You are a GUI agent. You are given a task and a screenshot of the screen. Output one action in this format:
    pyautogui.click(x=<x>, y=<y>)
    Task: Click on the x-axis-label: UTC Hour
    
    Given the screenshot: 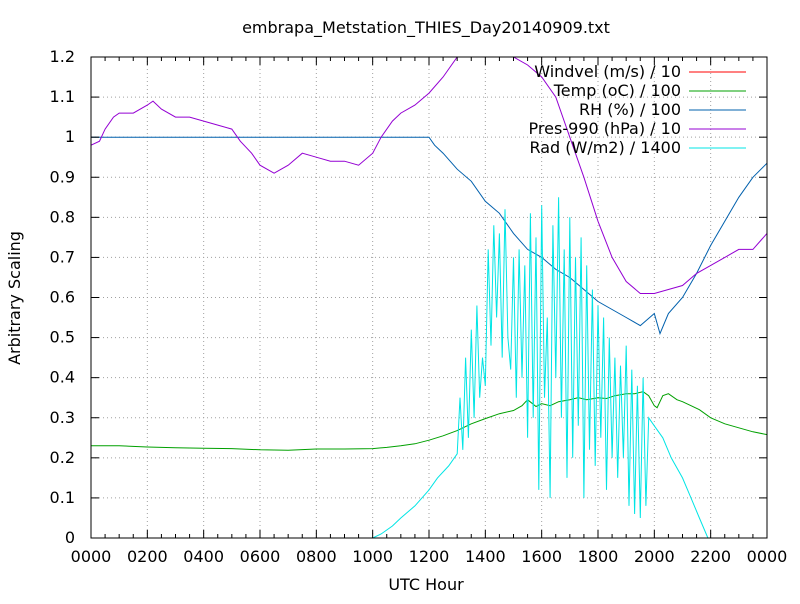 What is the action you would take?
    pyautogui.click(x=426, y=584)
    